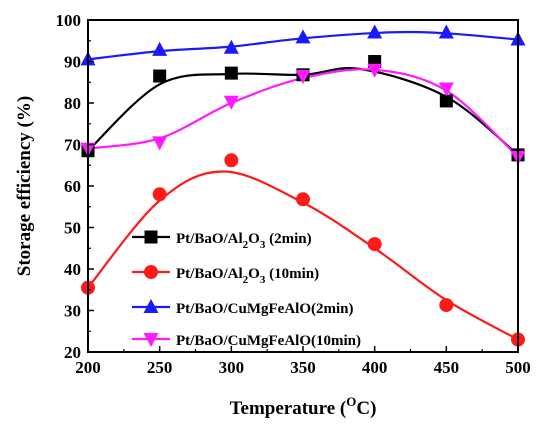 The width and height of the screenshot is (550, 429). What do you see at coordinates (72, 145) in the screenshot?
I see `y-tick-label: 70` at bounding box center [72, 145].